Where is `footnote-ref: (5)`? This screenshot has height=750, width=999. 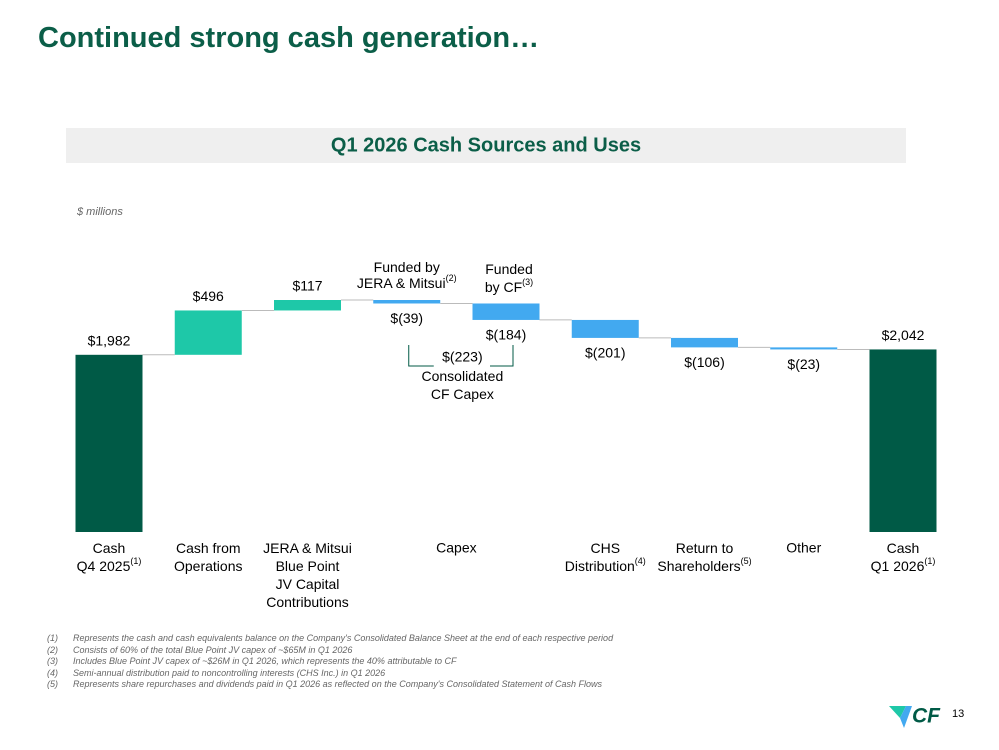
footnote-ref: (5) is located at coordinates (746, 561).